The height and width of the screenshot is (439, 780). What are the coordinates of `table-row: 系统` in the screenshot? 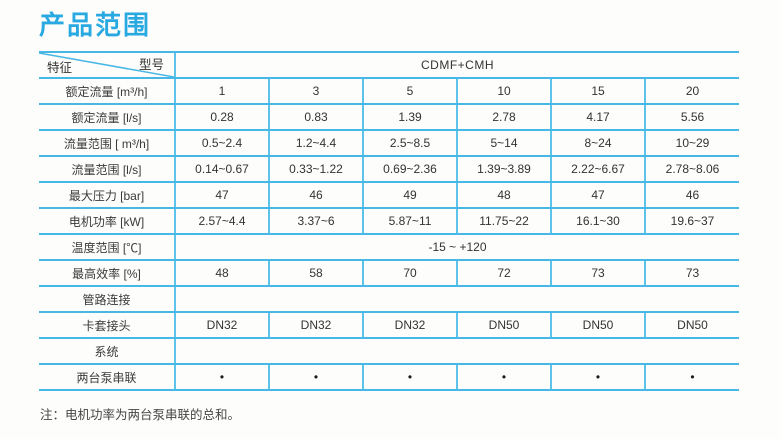 It's located at (389, 351).